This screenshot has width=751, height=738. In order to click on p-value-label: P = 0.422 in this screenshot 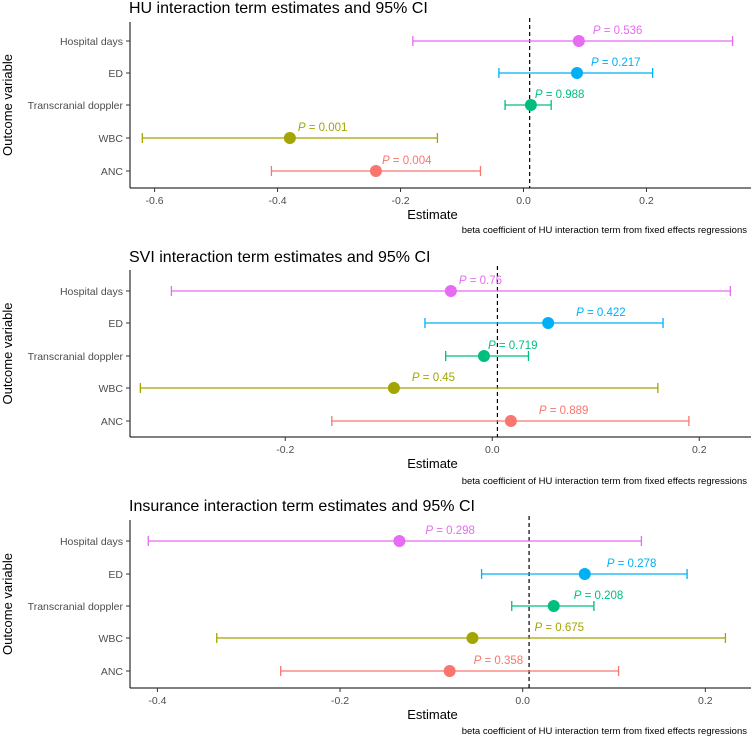, I will do `click(601, 313)`.